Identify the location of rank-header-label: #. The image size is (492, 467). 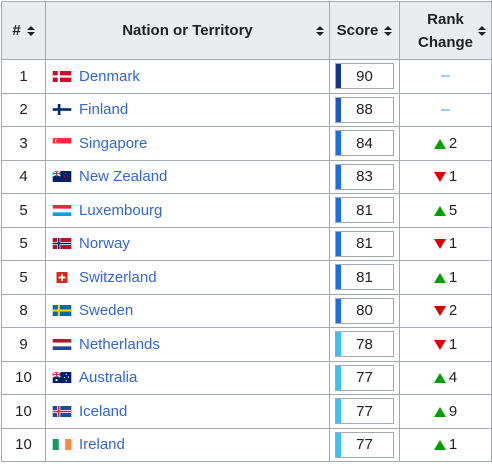
(16, 30).